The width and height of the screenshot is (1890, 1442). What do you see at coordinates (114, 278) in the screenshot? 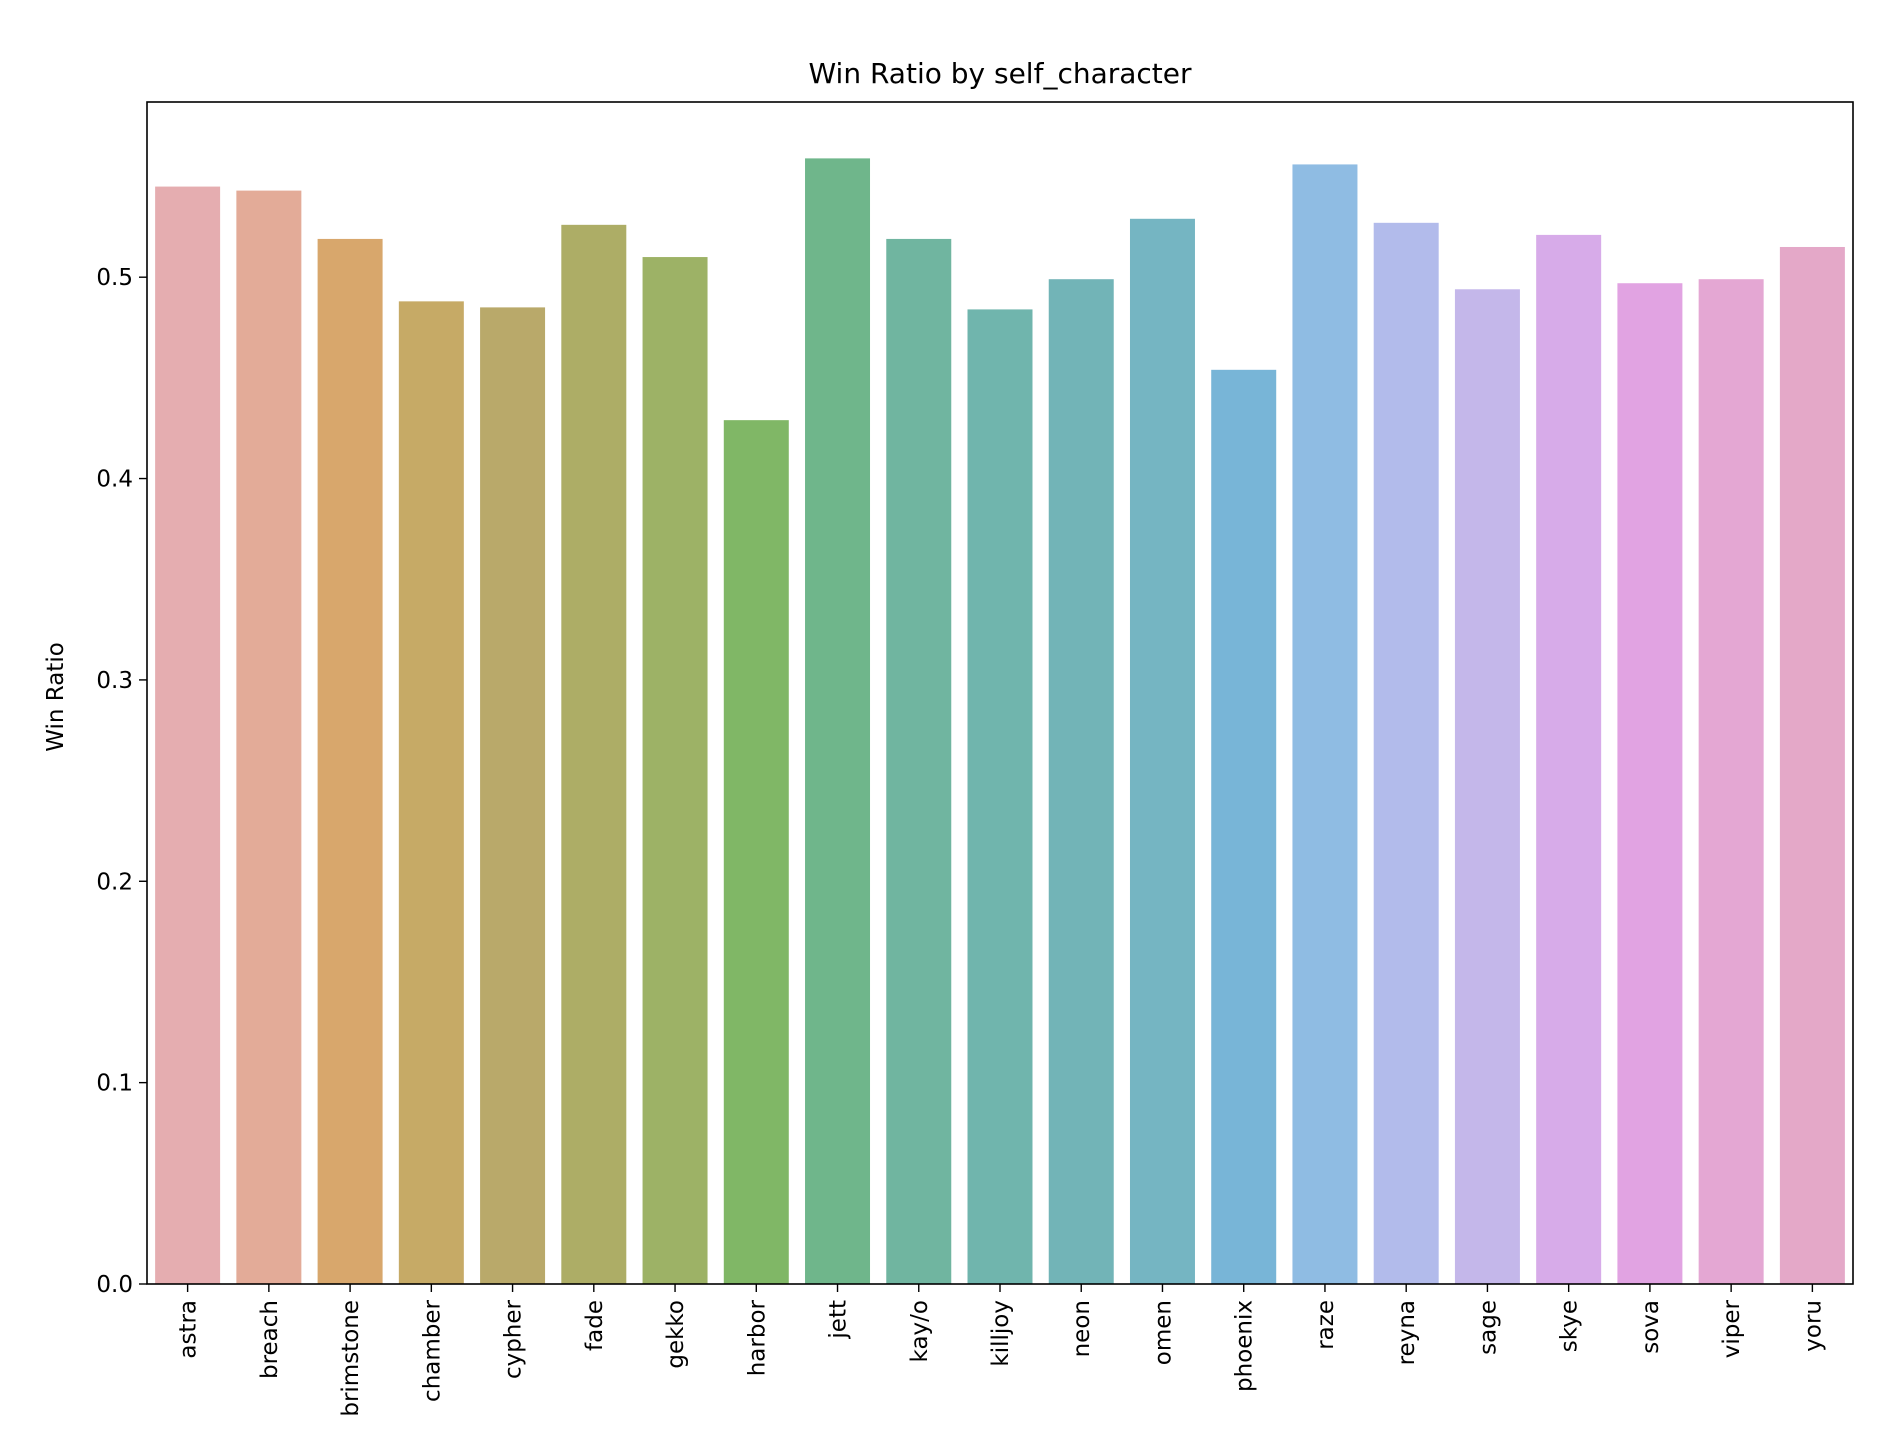
I see `y-tick-label: 0.5` at bounding box center [114, 278].